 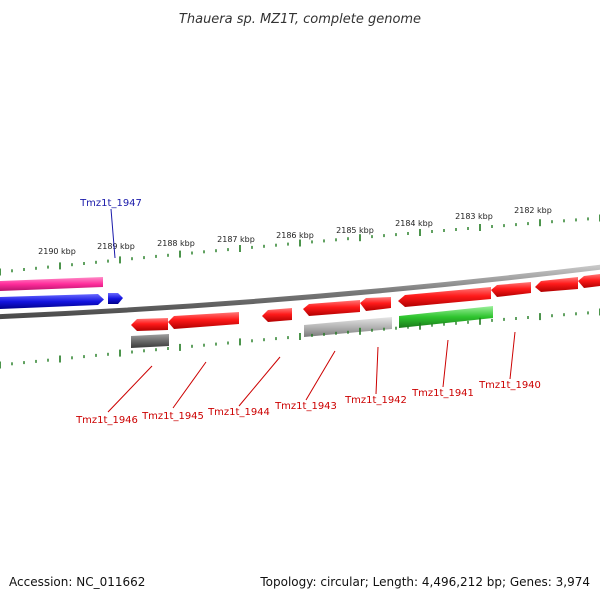 What do you see at coordinates (348, 327) in the screenshot?
I see `gray-gene-1943` at bounding box center [348, 327].